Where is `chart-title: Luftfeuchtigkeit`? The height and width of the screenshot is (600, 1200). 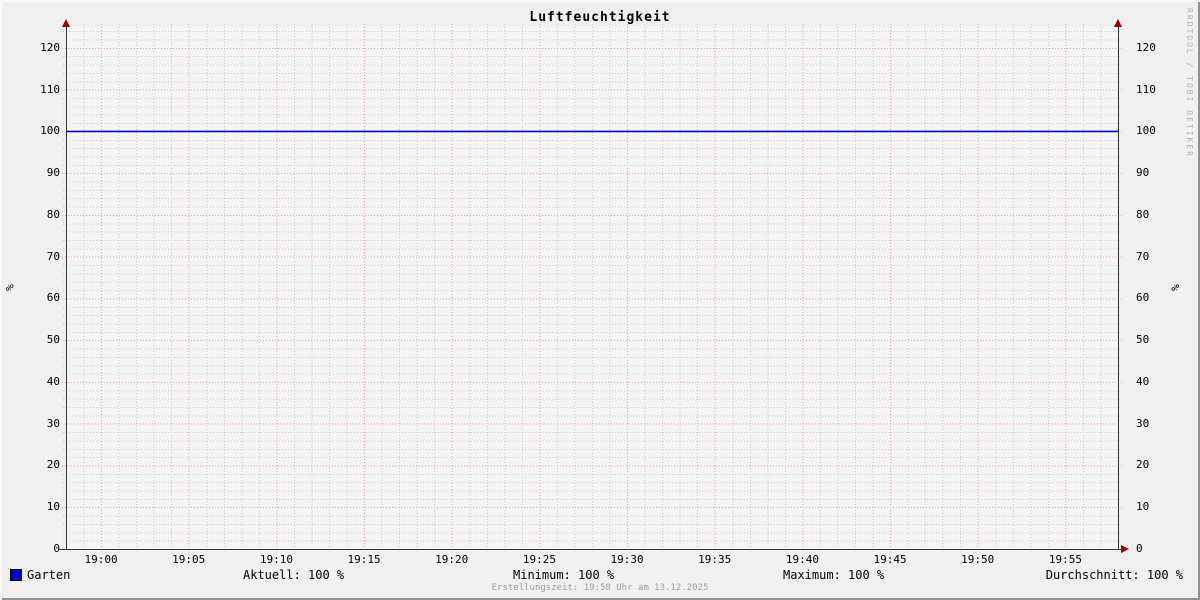 chart-title: Luftfeuchtigkeit is located at coordinates (600, 17).